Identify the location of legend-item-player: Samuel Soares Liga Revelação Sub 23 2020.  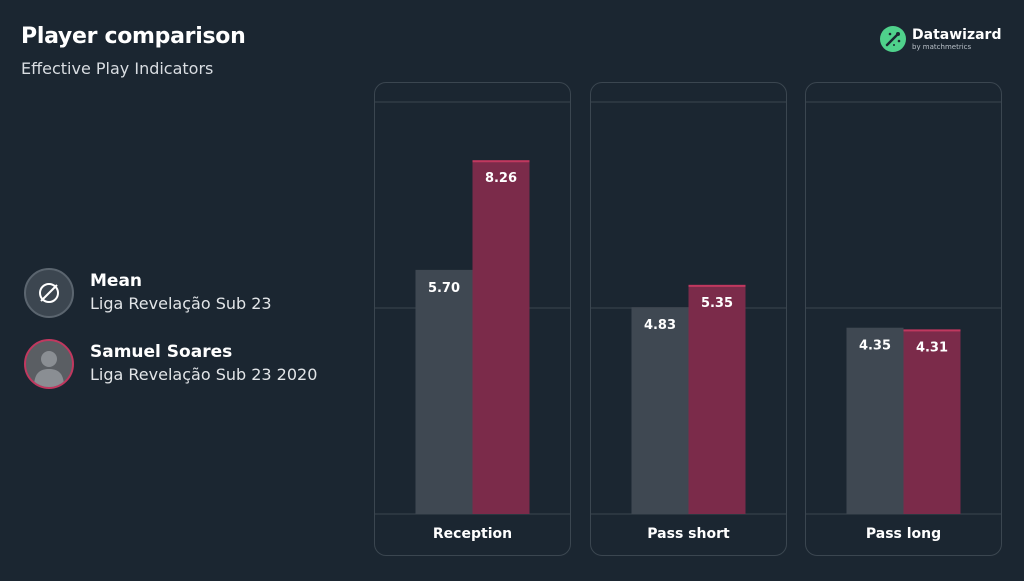
(170, 364).